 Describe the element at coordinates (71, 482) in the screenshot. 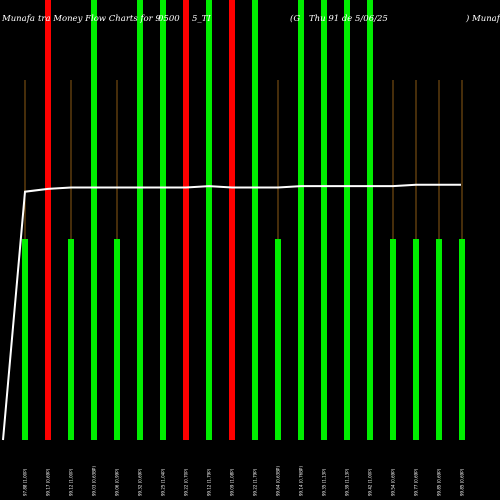

I see `x-tick-label: 99.12 (1.00P)` at that location.